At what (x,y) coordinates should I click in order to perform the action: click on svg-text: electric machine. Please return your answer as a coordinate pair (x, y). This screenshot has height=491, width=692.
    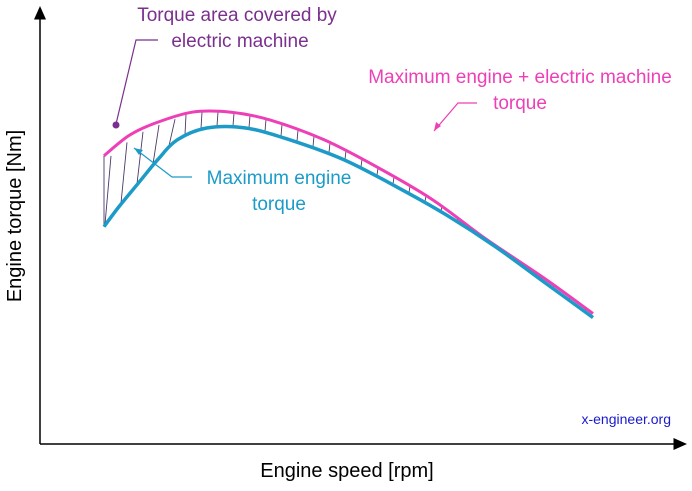
    Looking at the image, I should click on (239, 41).